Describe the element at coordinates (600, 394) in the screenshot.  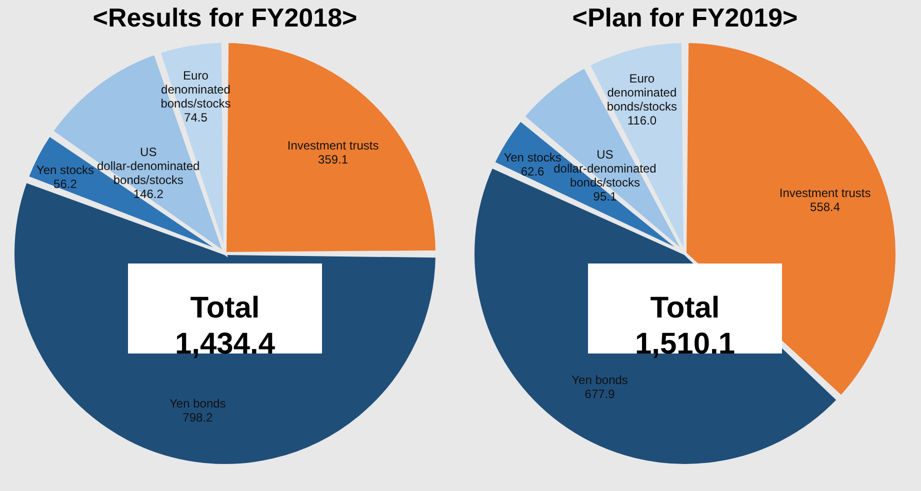
I see `data-label: 677.9` at that location.